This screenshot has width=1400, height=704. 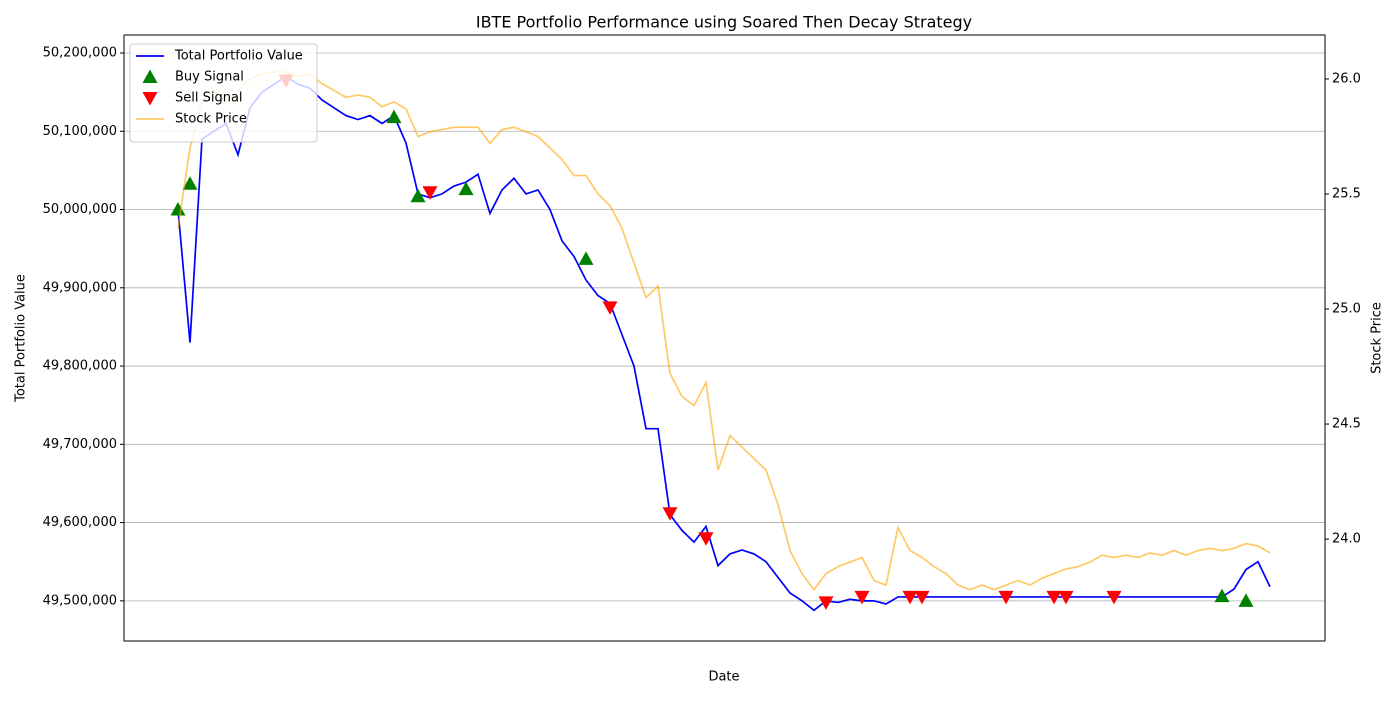 What do you see at coordinates (80, 366) in the screenshot?
I see `y-tick-label: 49,800,000` at bounding box center [80, 366].